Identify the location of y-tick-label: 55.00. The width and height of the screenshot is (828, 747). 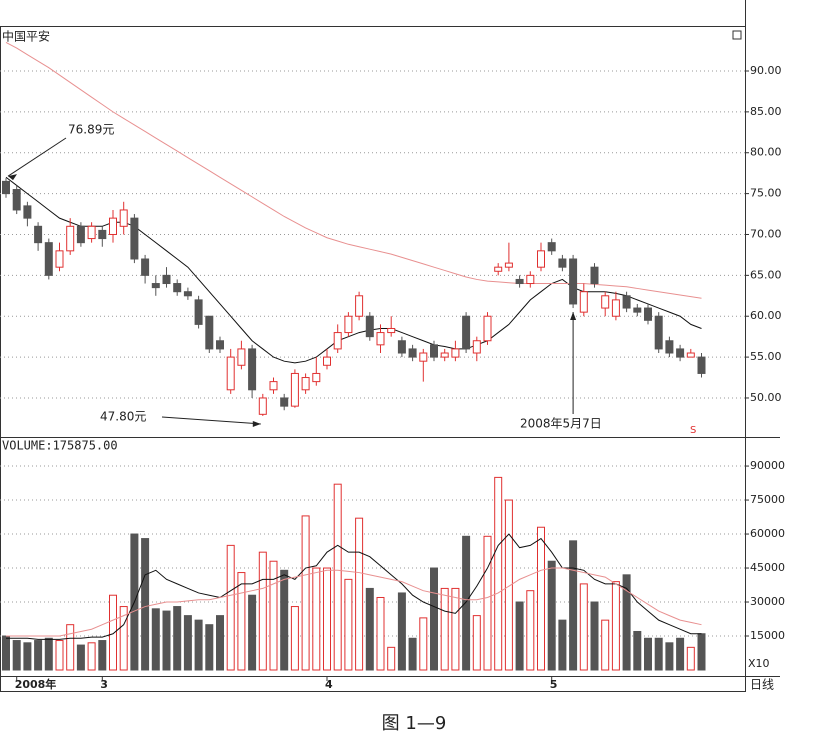
(766, 356).